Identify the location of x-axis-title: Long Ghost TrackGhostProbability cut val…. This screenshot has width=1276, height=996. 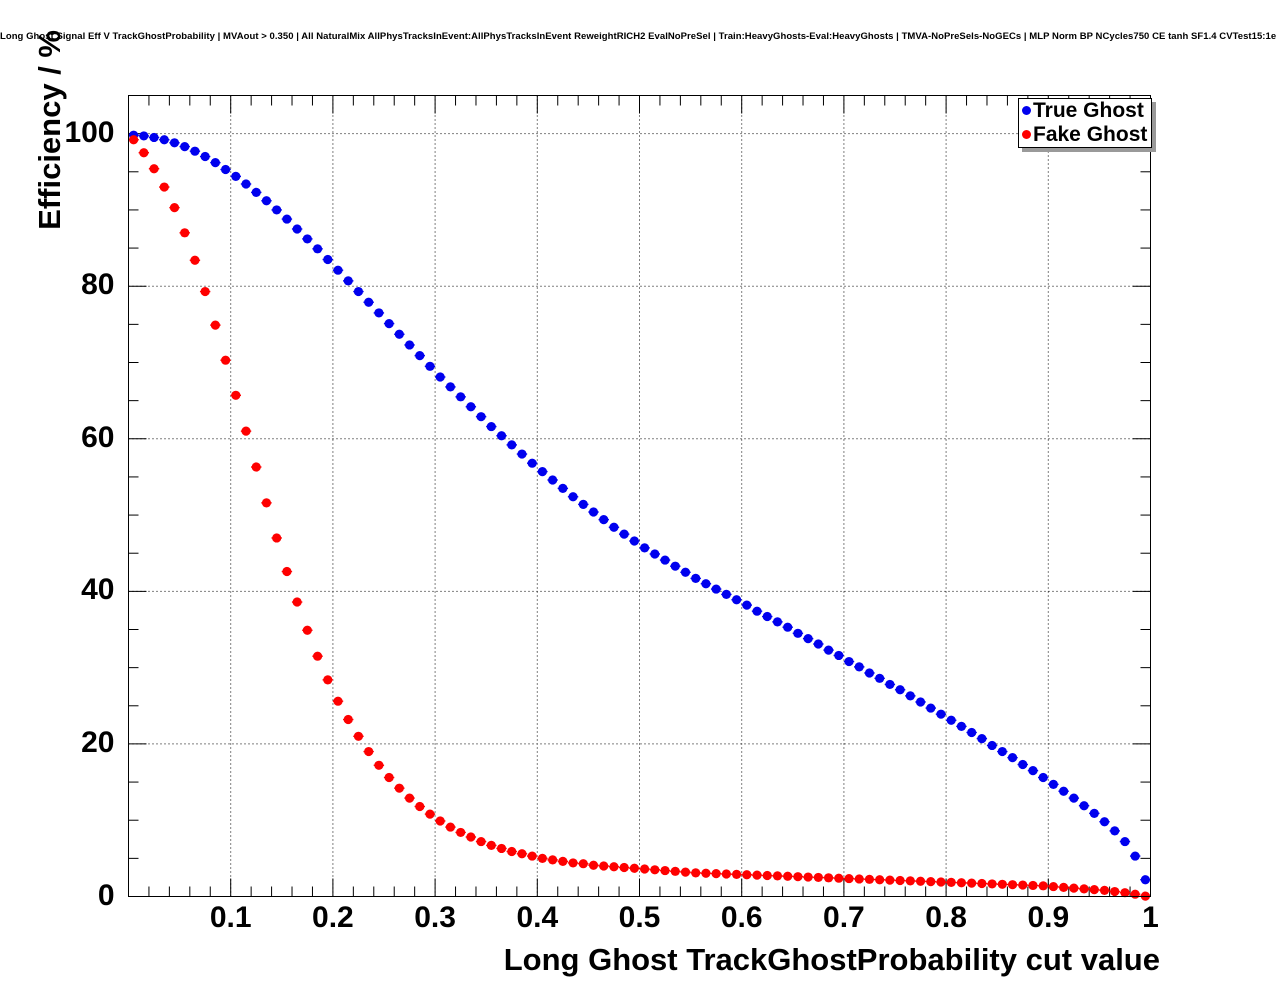
(831, 959).